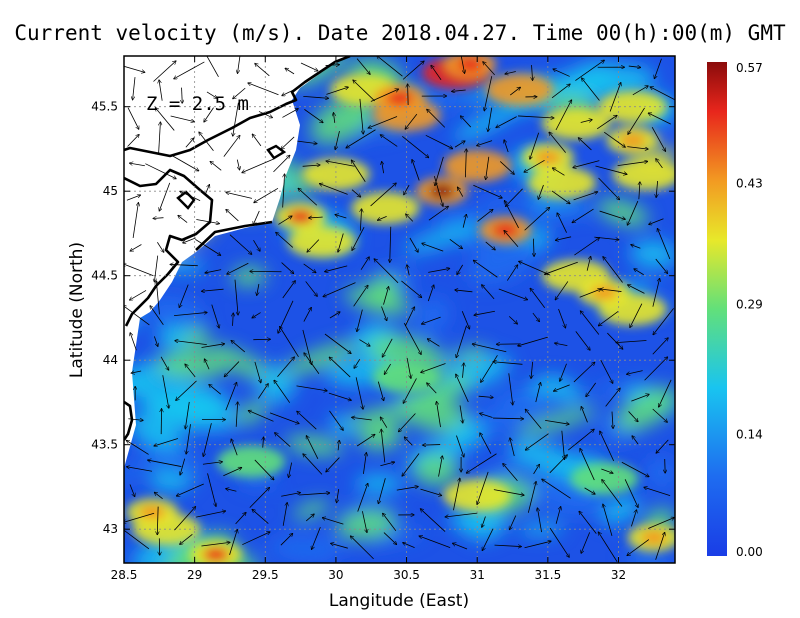 This screenshot has width=800, height=618. What do you see at coordinates (717, 309) in the screenshot?
I see `colorbar-gradient` at bounding box center [717, 309].